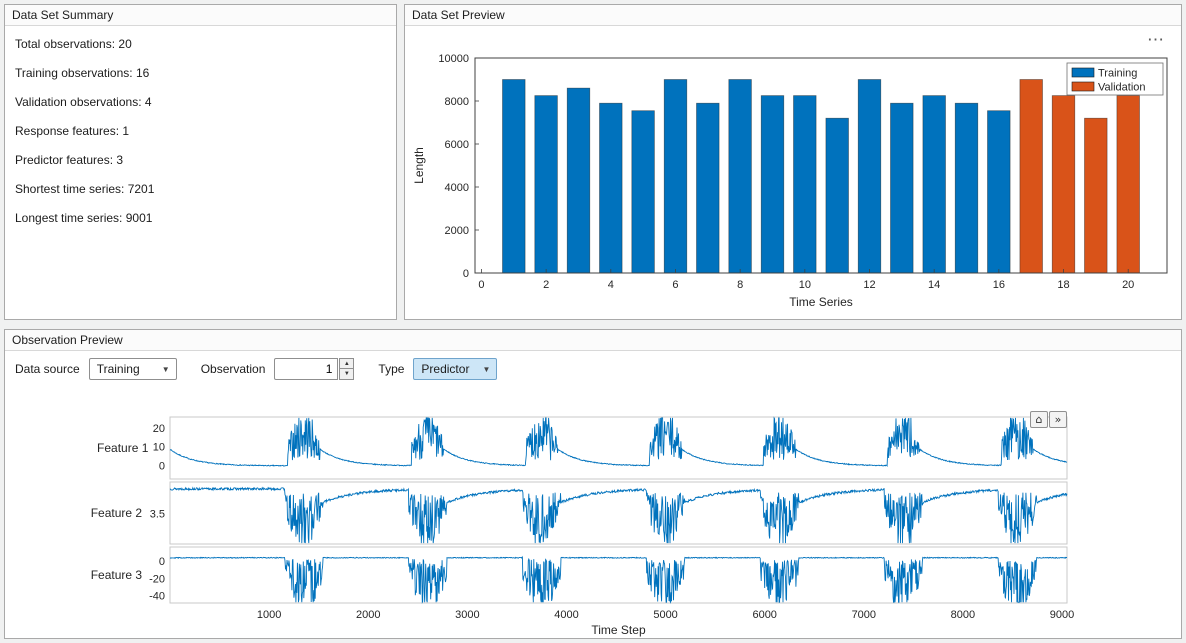  I want to click on svg-text: -40, so click(157, 597).